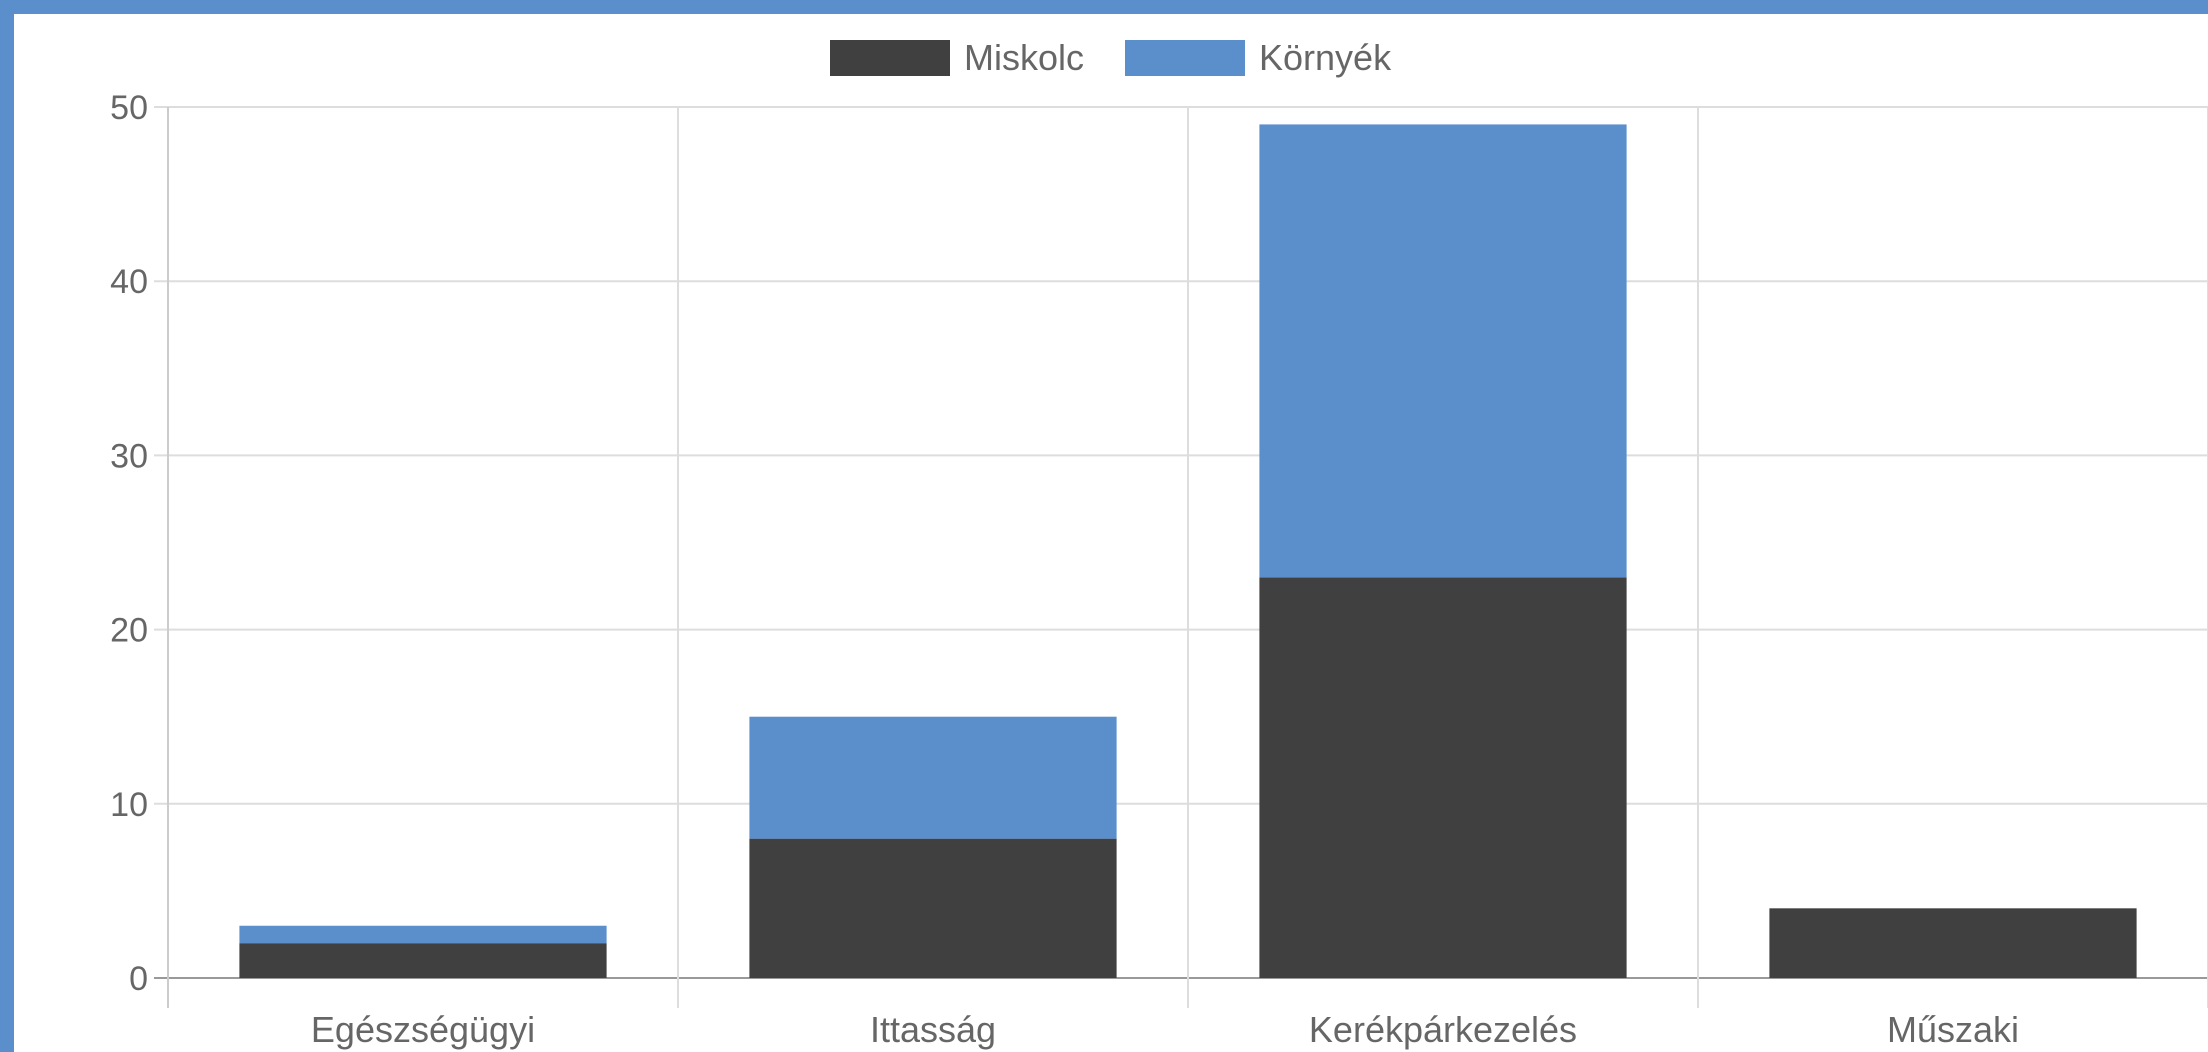 The width and height of the screenshot is (2208, 1052). What do you see at coordinates (423, 934) in the screenshot?
I see `bar-környék-0` at bounding box center [423, 934].